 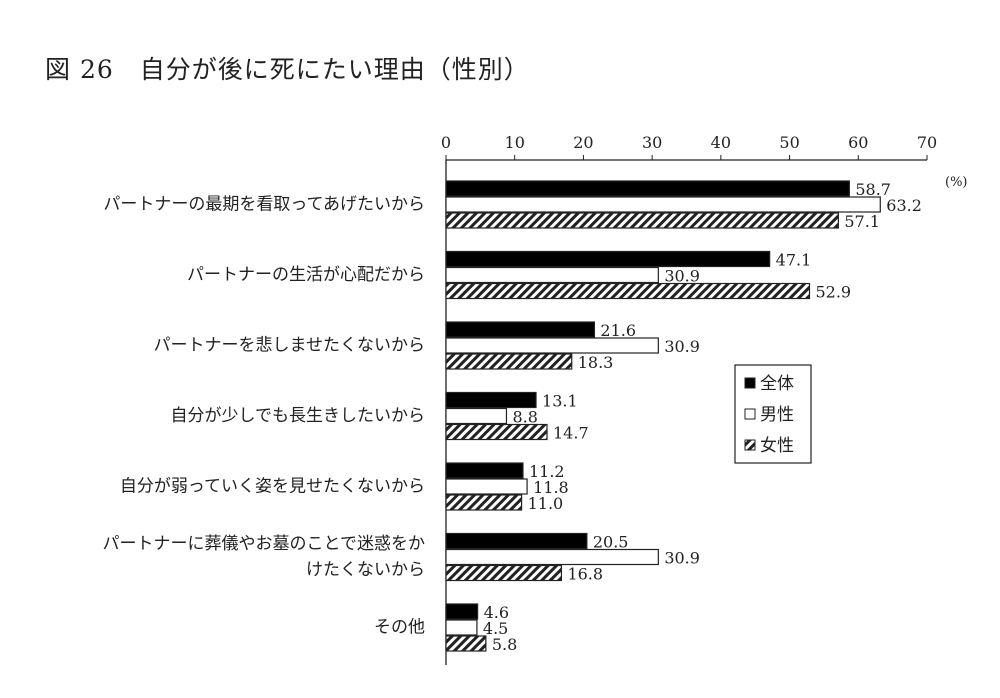 What do you see at coordinates (652, 142) in the screenshot?
I see `x-tick-label: 30` at bounding box center [652, 142].